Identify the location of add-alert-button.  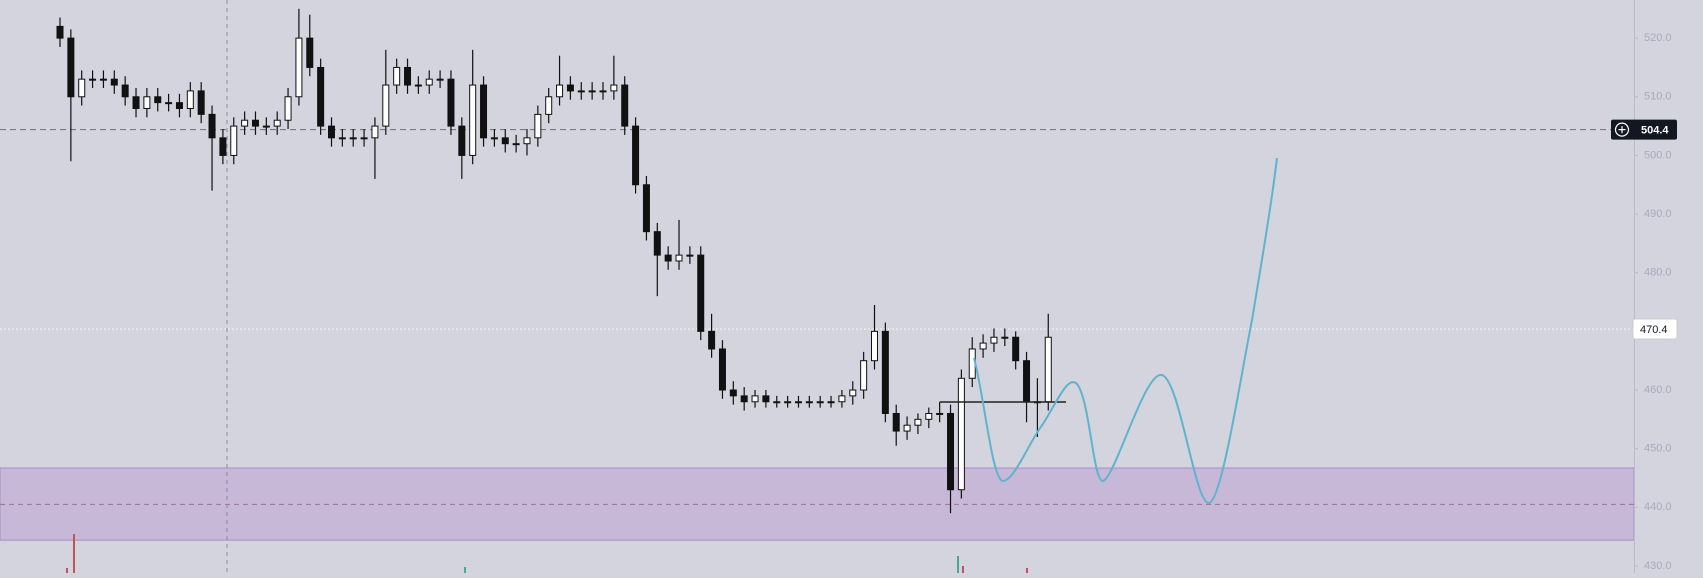
(1622, 129).